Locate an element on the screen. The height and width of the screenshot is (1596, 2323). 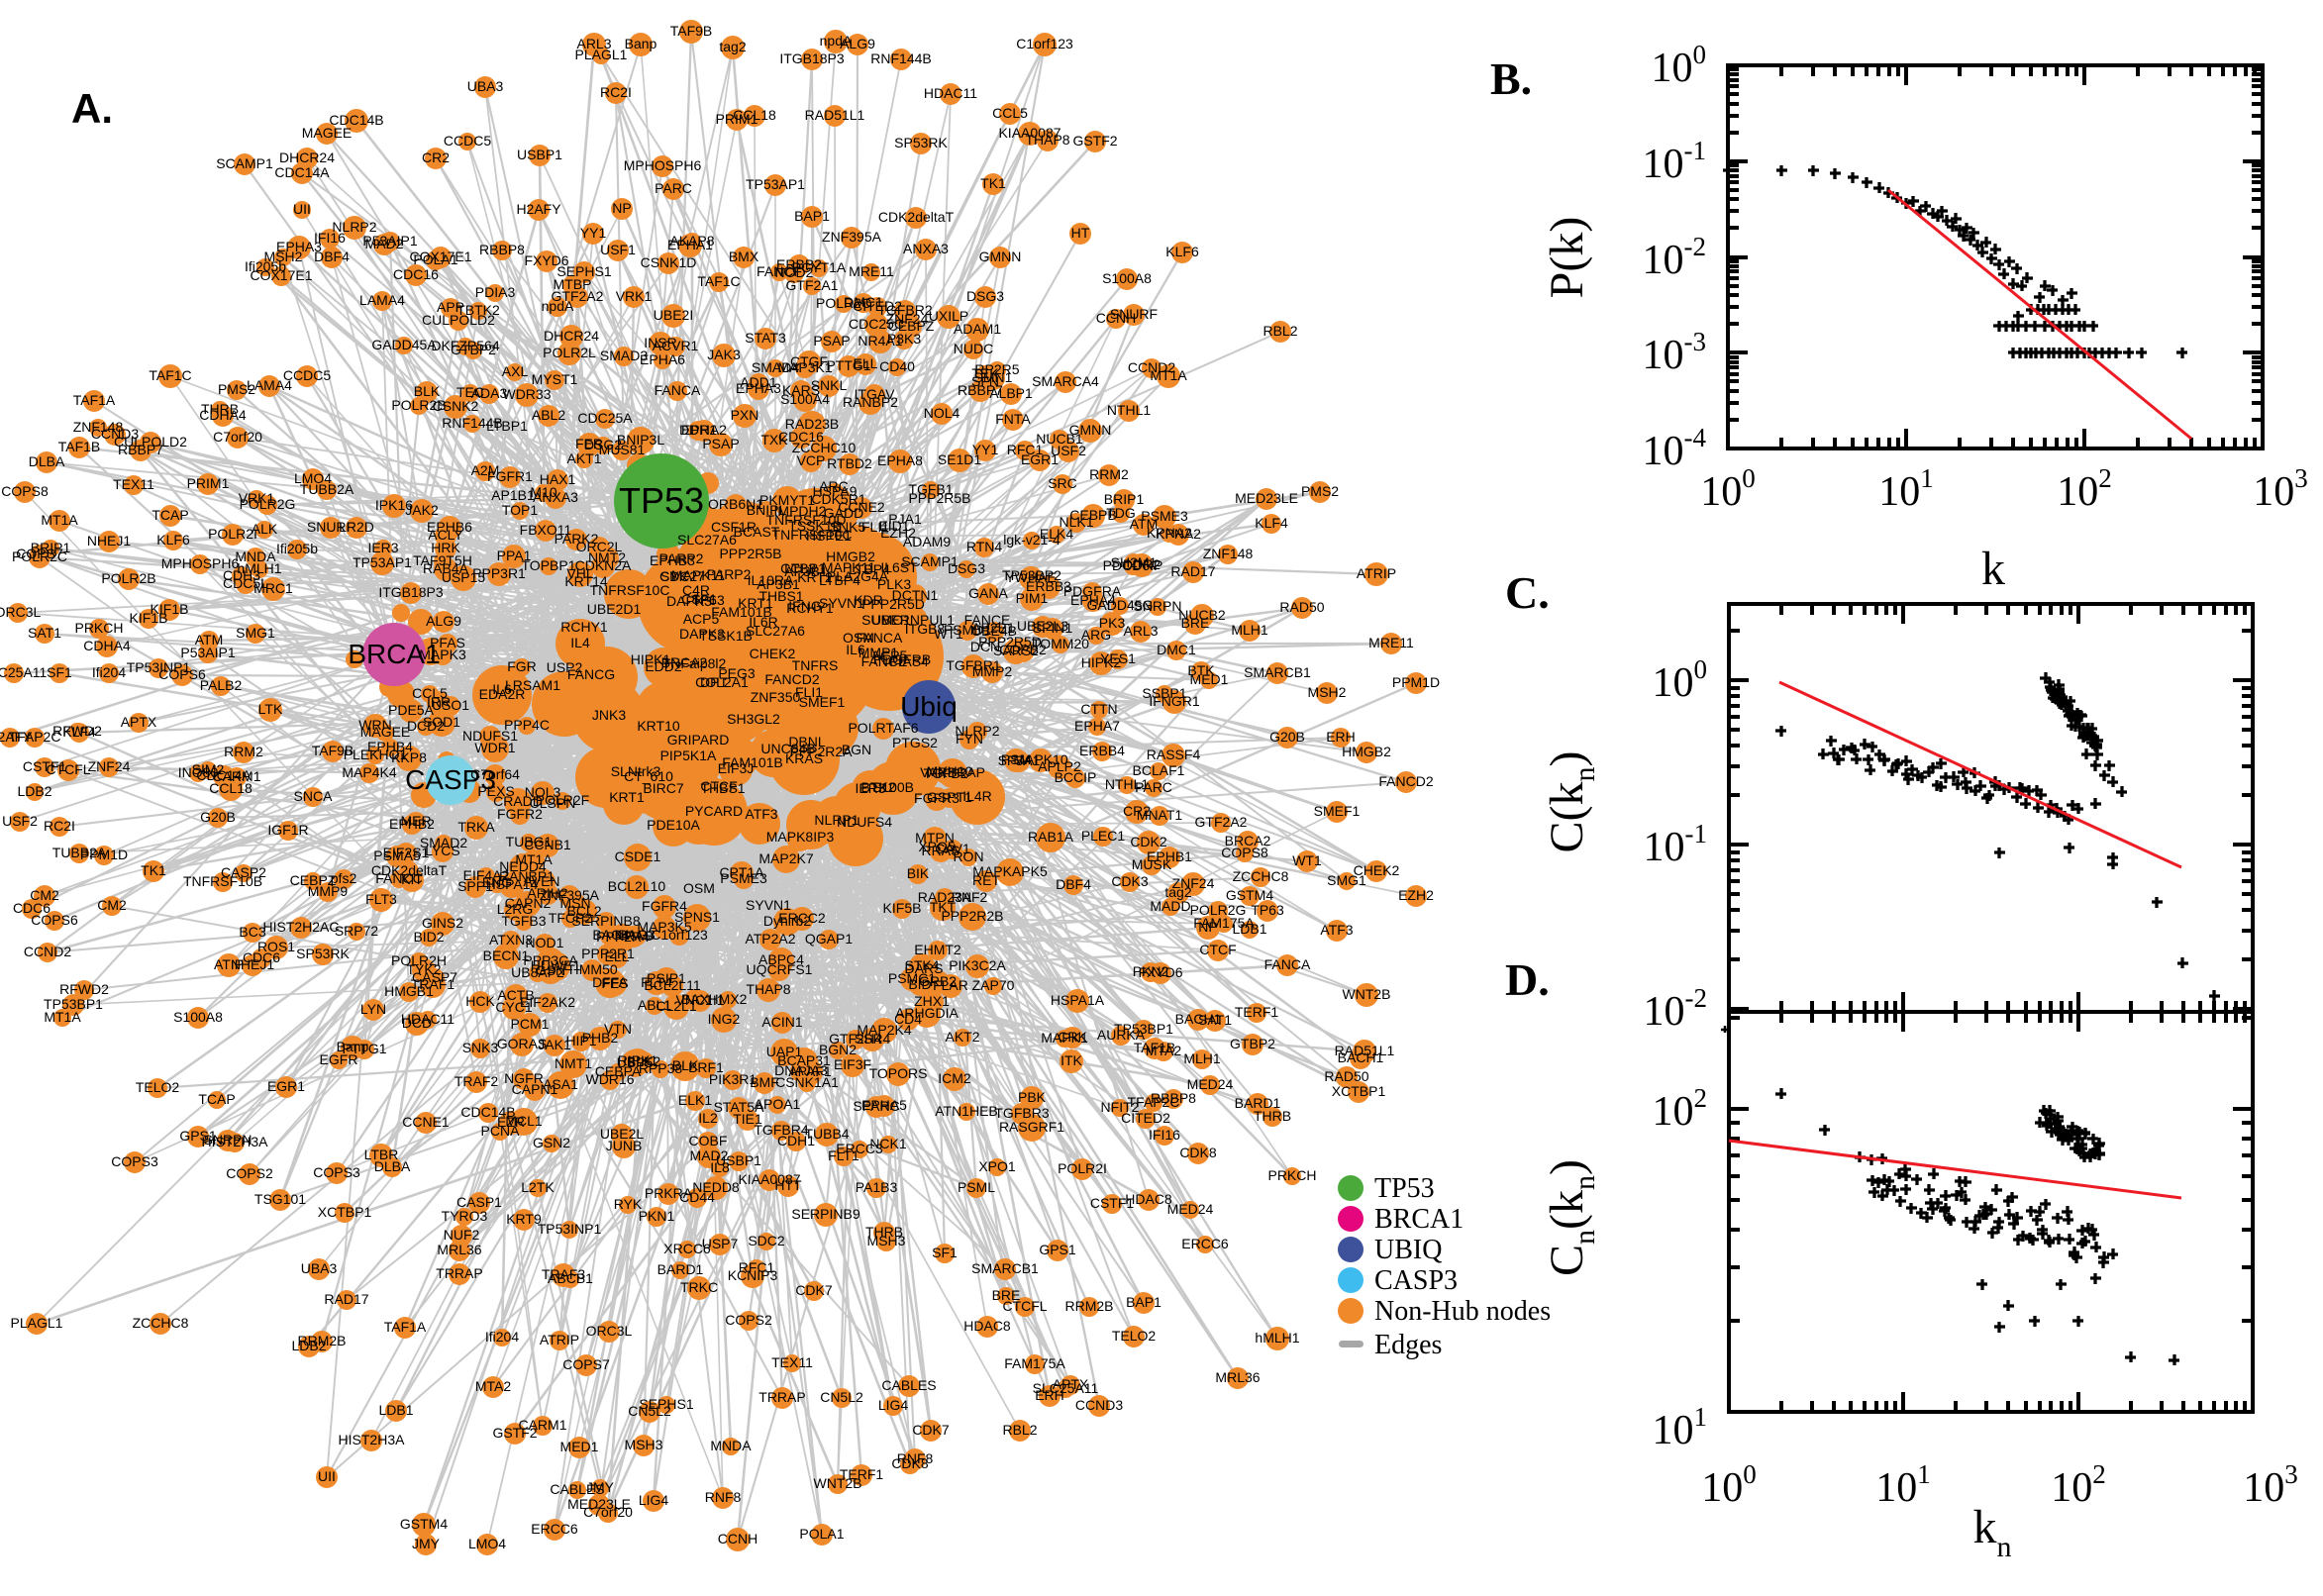
svg-text: MAP2K7 is located at coordinates (785, 858).